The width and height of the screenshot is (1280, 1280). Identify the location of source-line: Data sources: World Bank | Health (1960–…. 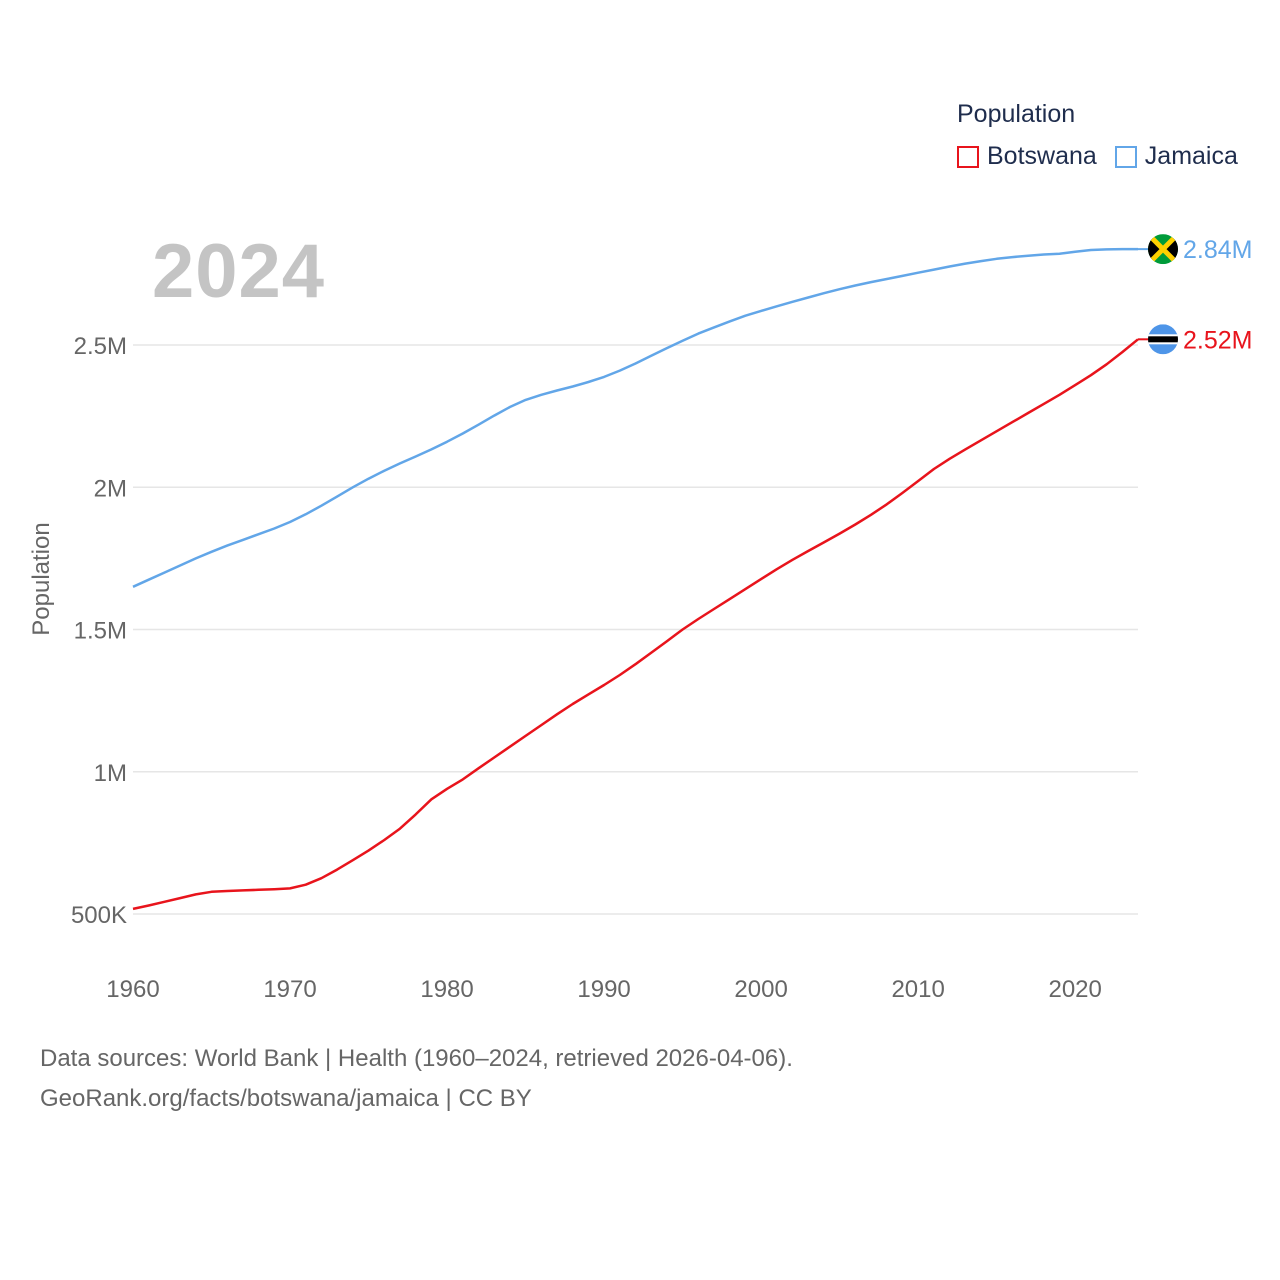
(416, 1058).